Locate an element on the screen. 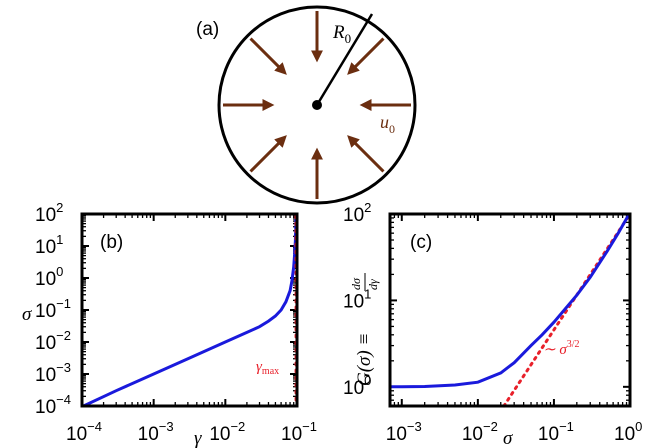 The height and width of the screenshot is (448, 660). y-tick-label: 10⁻⁴ is located at coordinates (53, 405).